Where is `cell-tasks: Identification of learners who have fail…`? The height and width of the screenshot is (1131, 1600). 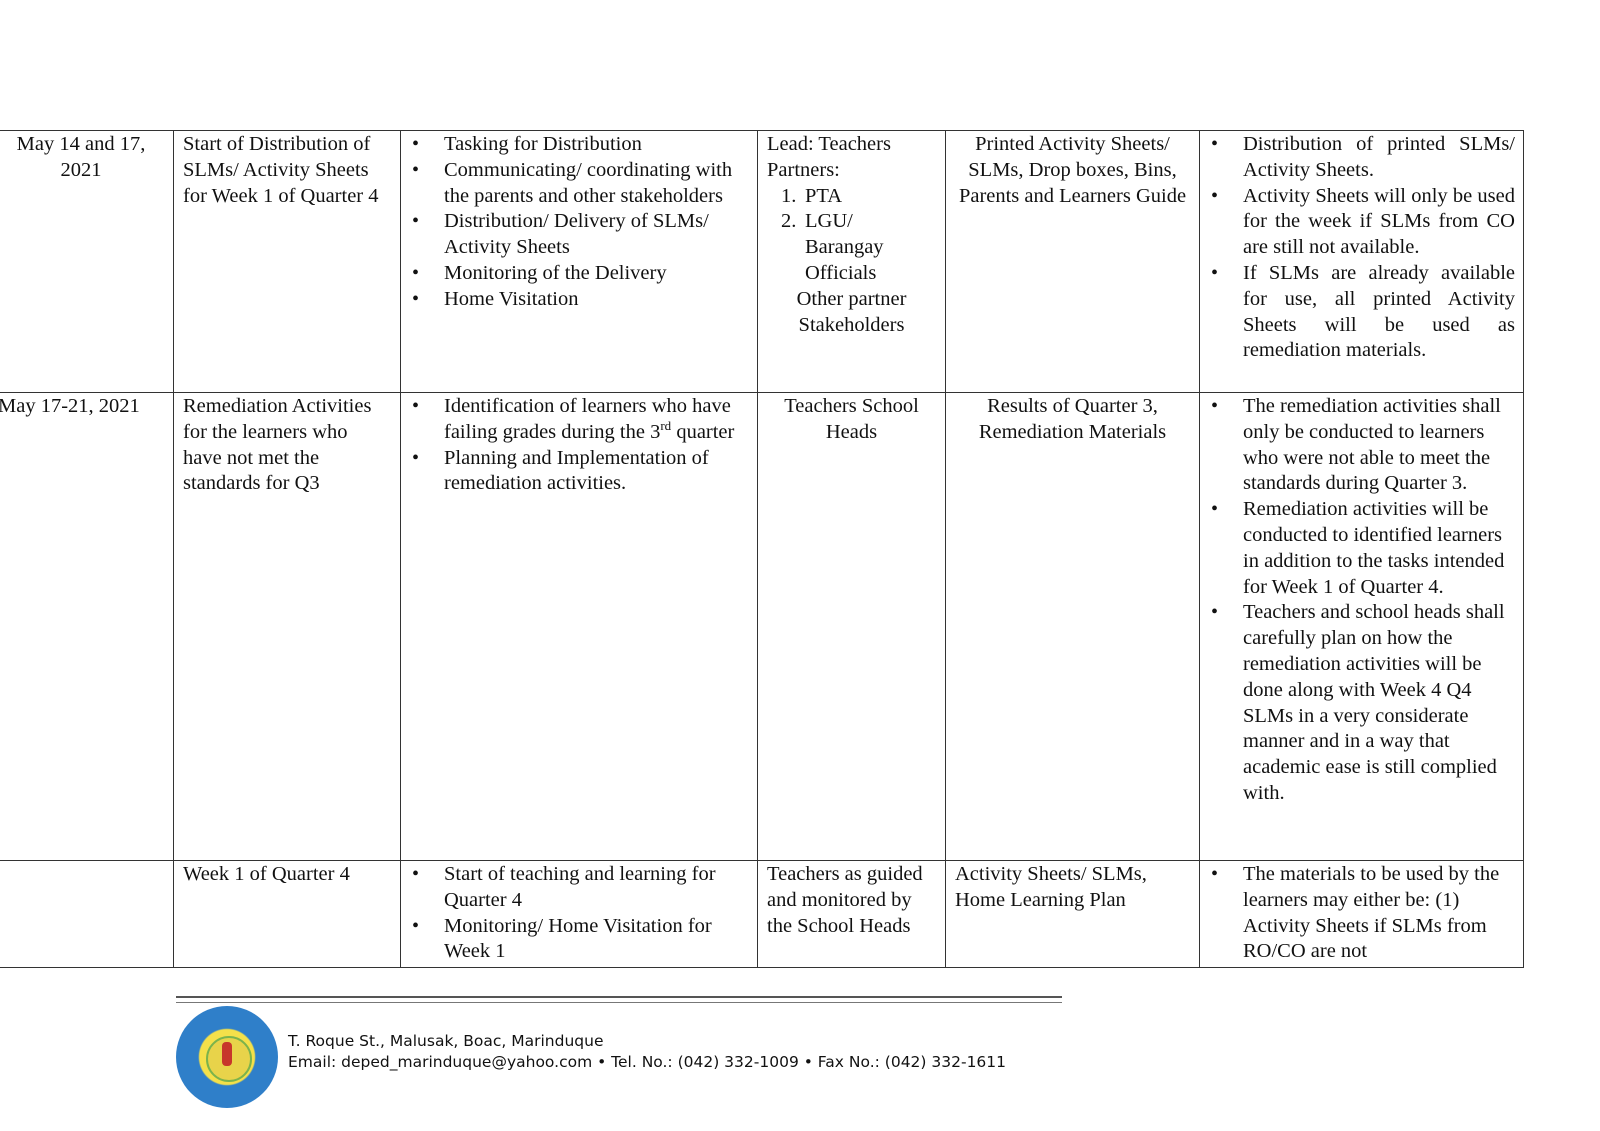
cell-tasks: Identification of learners who have fail… is located at coordinates (579, 626).